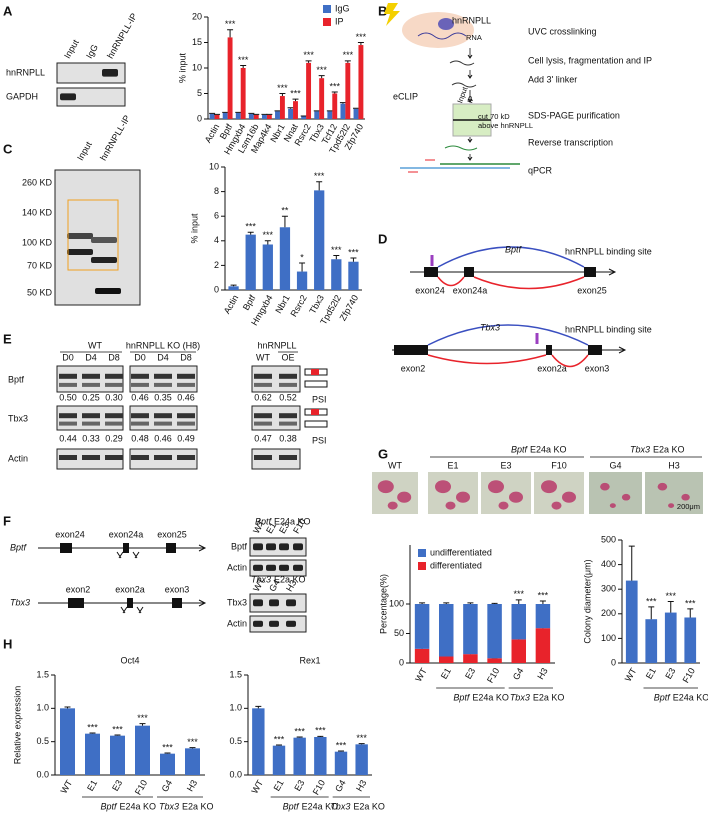  I want to click on lane-label: E3, so click(284, 528).